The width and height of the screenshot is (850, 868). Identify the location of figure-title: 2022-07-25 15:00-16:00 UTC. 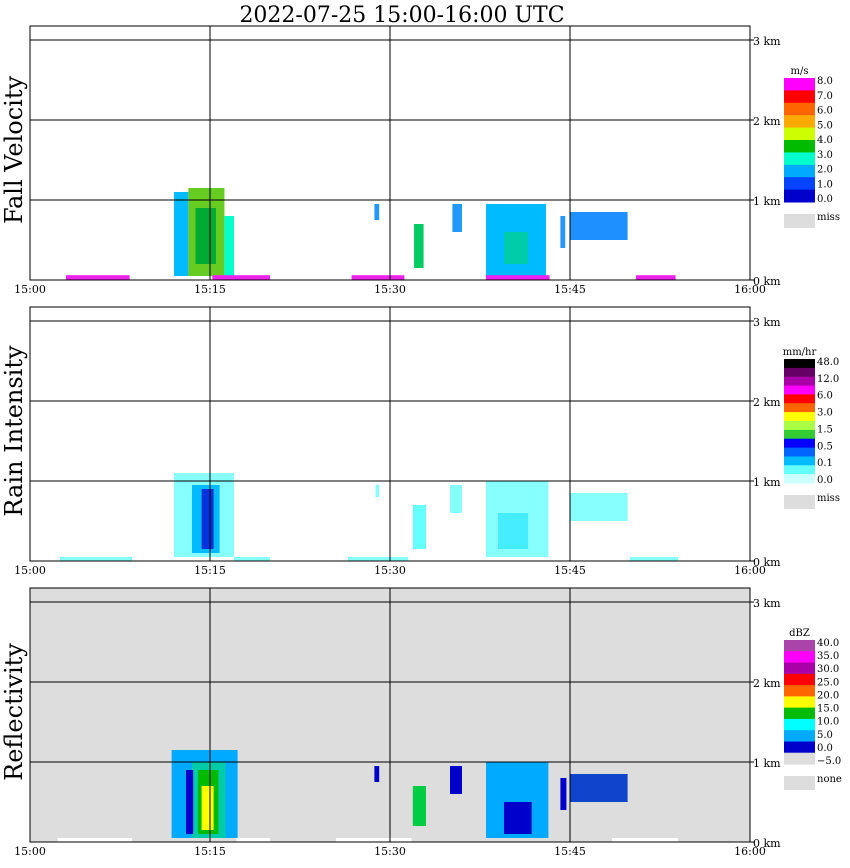
(401, 15).